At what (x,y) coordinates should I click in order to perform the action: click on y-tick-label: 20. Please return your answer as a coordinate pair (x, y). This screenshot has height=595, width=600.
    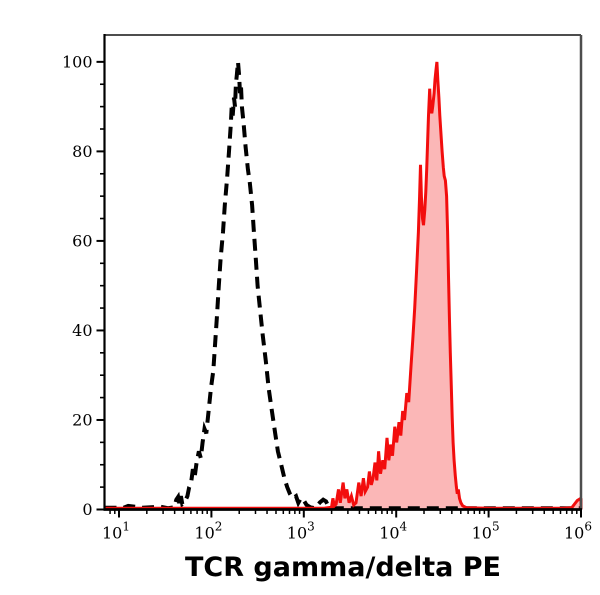
    Looking at the image, I should click on (82, 419).